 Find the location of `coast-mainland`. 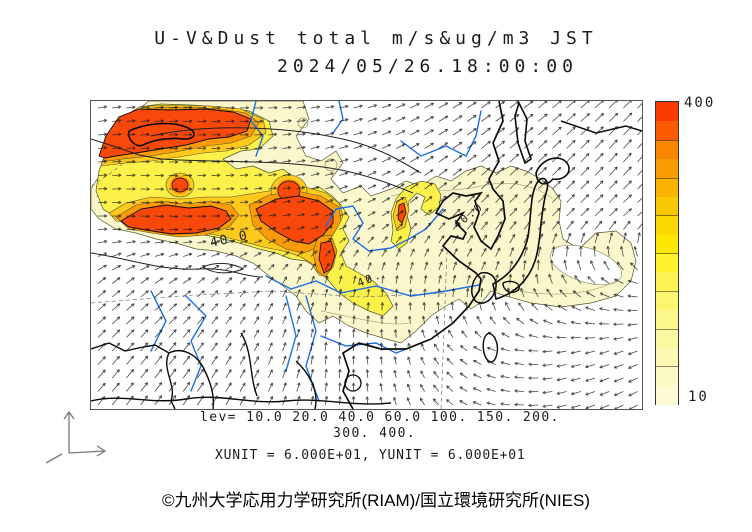

coast-mainland is located at coordinates (423, 255).